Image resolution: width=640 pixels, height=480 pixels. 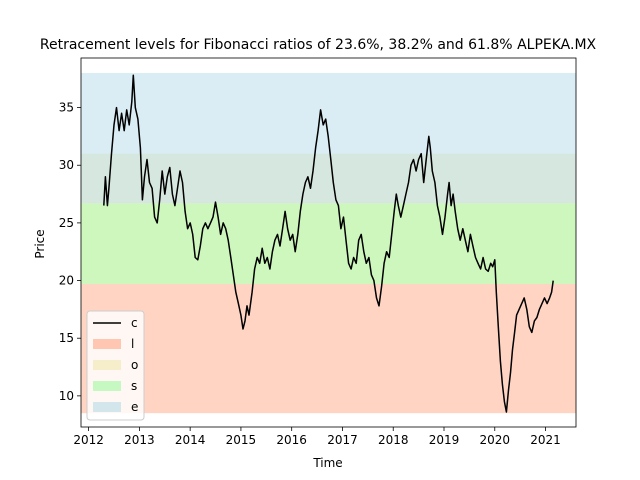 I want to click on x-tick-label-2015: 2015, so click(x=241, y=440).